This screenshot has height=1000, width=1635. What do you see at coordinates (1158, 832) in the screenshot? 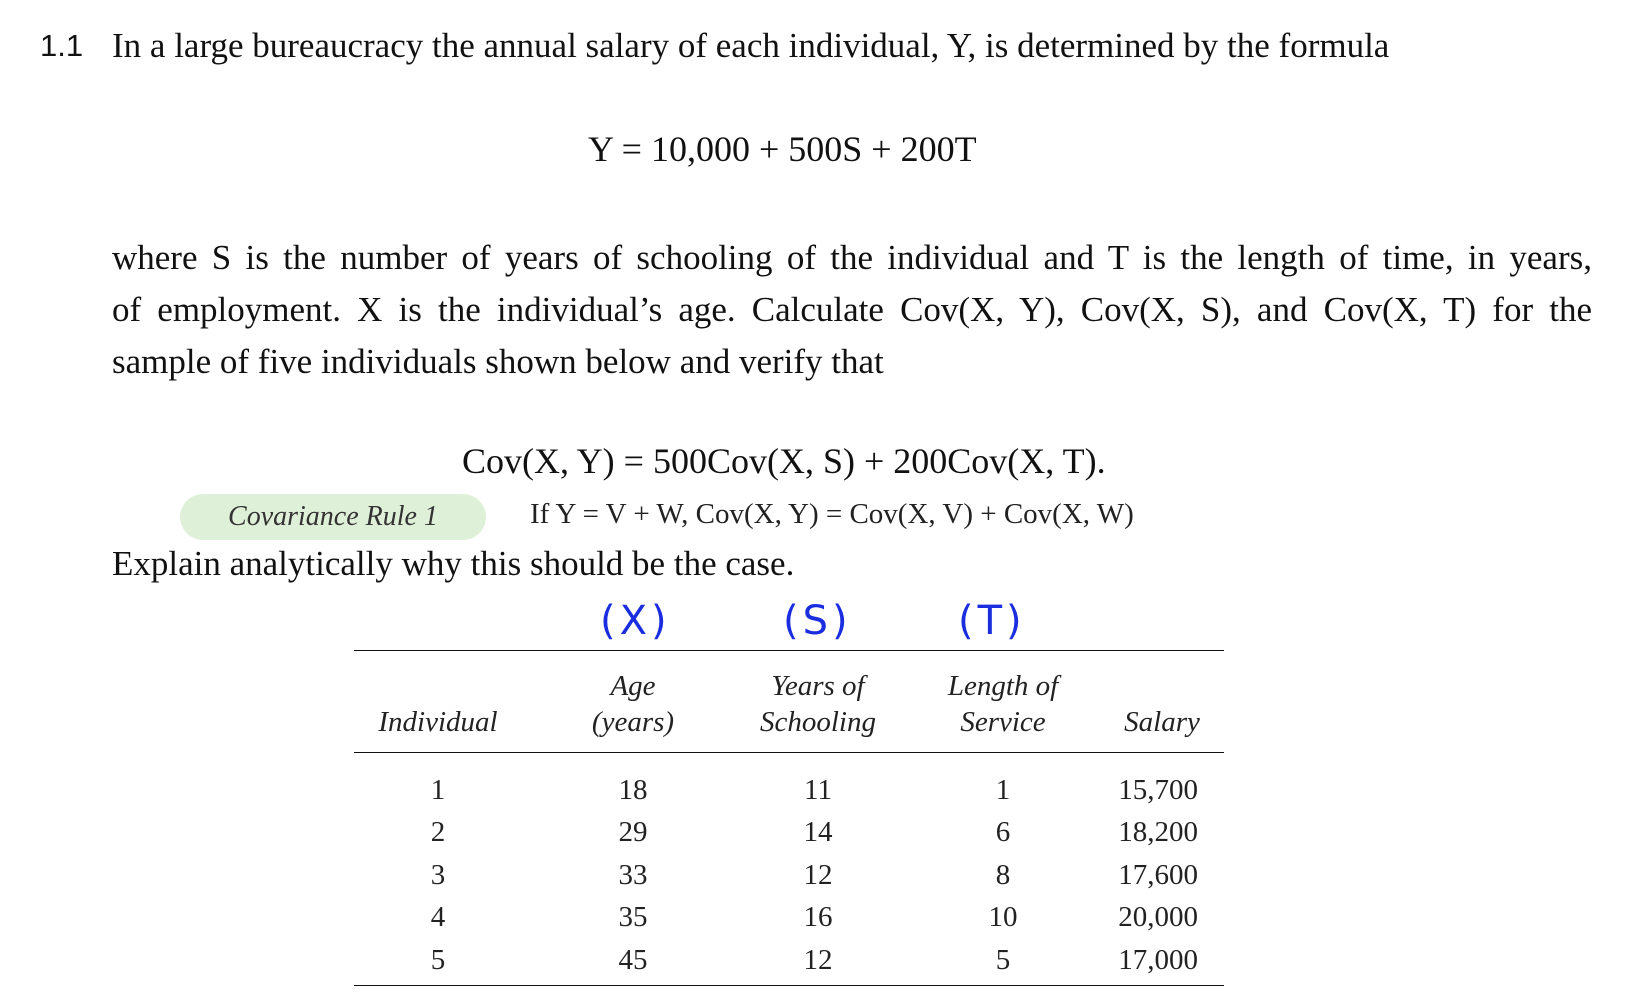
I see `cell-salary: 18,200` at bounding box center [1158, 832].